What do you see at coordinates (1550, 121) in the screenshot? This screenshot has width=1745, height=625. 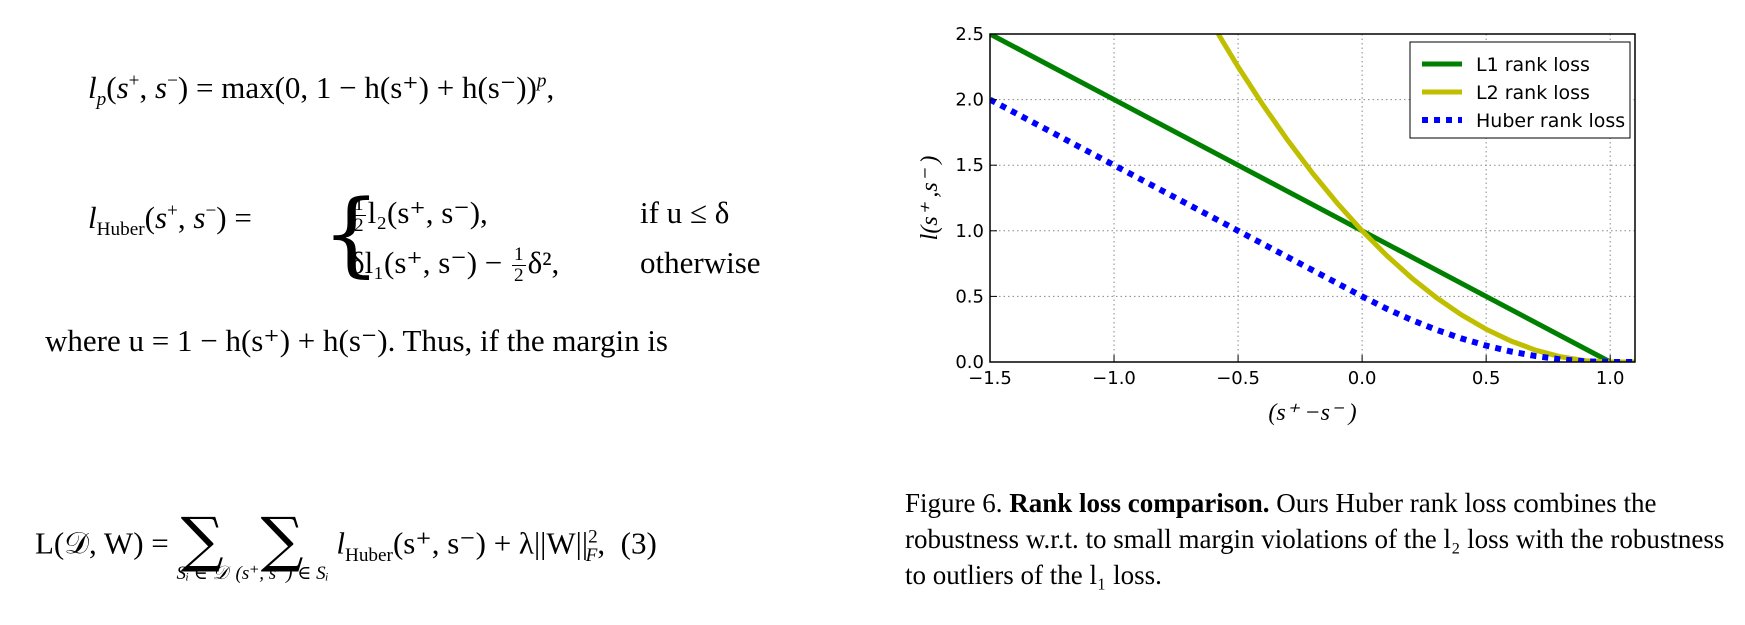 I see `legend-label: Huber rank loss` at bounding box center [1550, 121].